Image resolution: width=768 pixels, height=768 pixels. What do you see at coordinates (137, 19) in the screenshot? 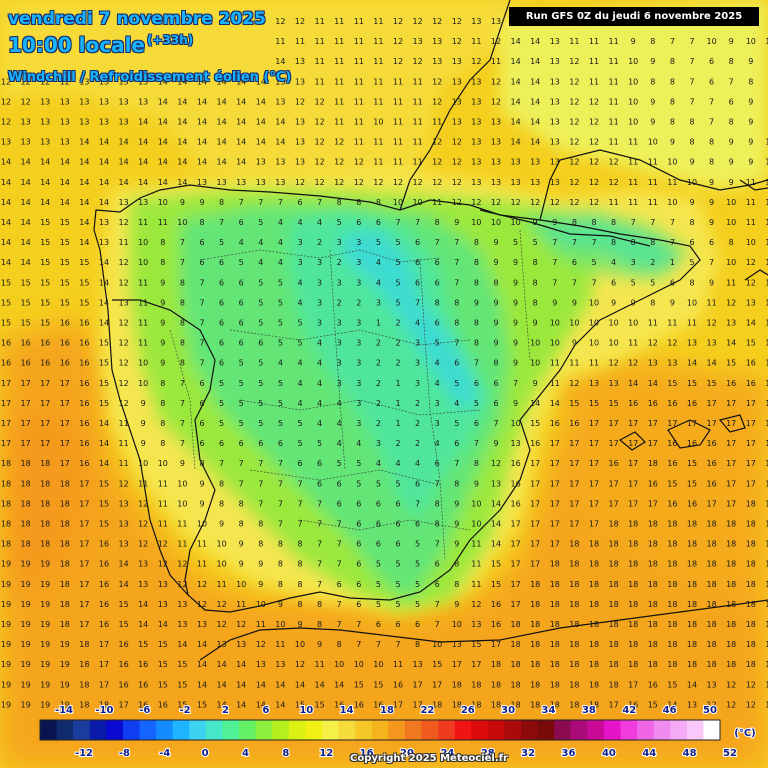
I see `forecast-date: vendredi 7 novembre 2025` at bounding box center [137, 19].